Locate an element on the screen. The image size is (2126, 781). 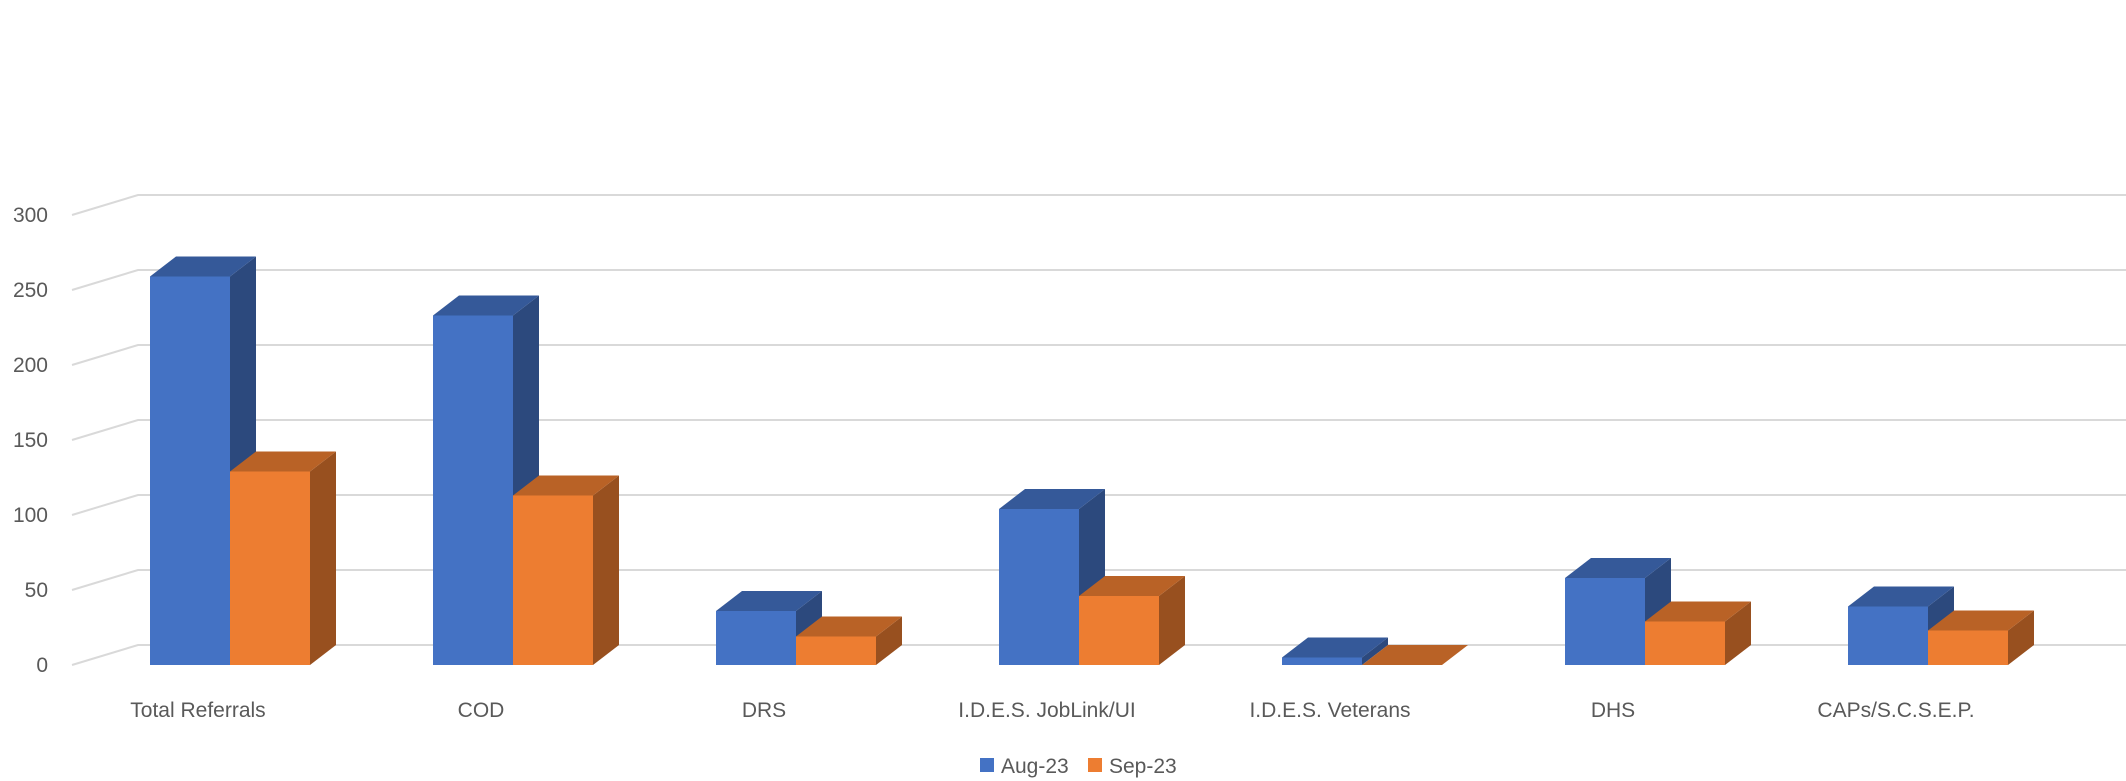
category-label: CAPs/S.C.S.E.P. is located at coordinates (1895, 710).